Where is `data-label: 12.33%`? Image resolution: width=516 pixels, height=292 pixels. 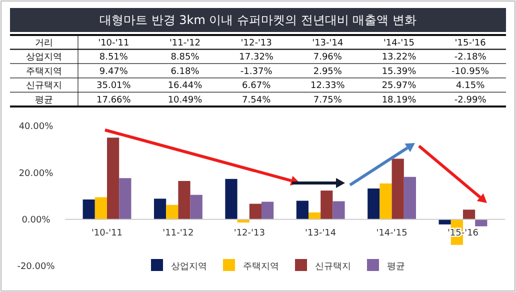
data-label: 12.33% is located at coordinates (328, 86).